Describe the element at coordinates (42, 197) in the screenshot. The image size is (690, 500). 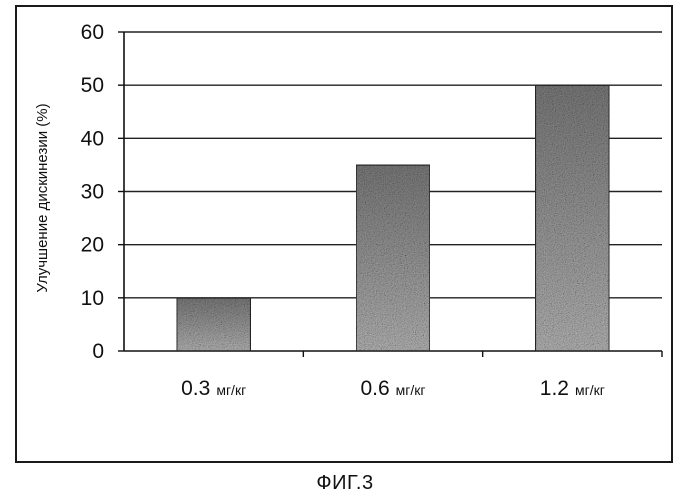
I see `y-axis-label: Улучшение дискинезии (%)` at that location.